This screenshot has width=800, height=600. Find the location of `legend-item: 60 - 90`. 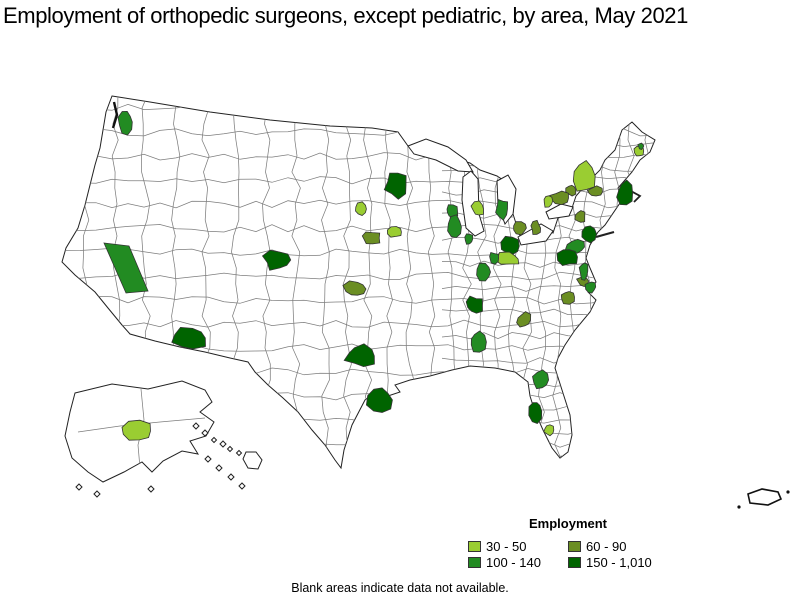

legend-item: 60 - 90 is located at coordinates (618, 546).